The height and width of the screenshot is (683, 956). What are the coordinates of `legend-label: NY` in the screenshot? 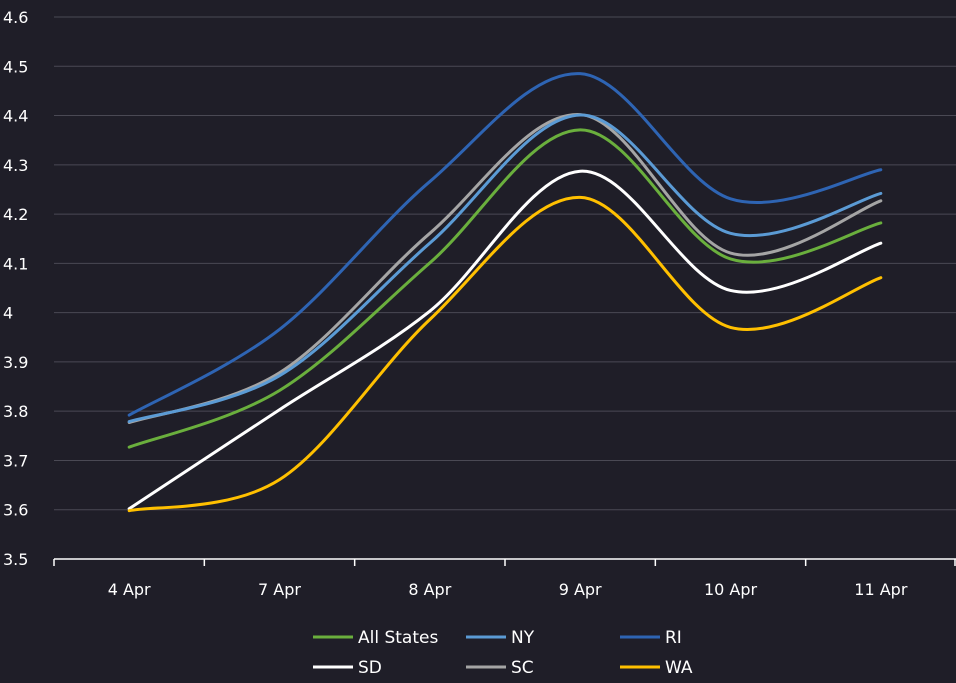 It's located at (523, 638).